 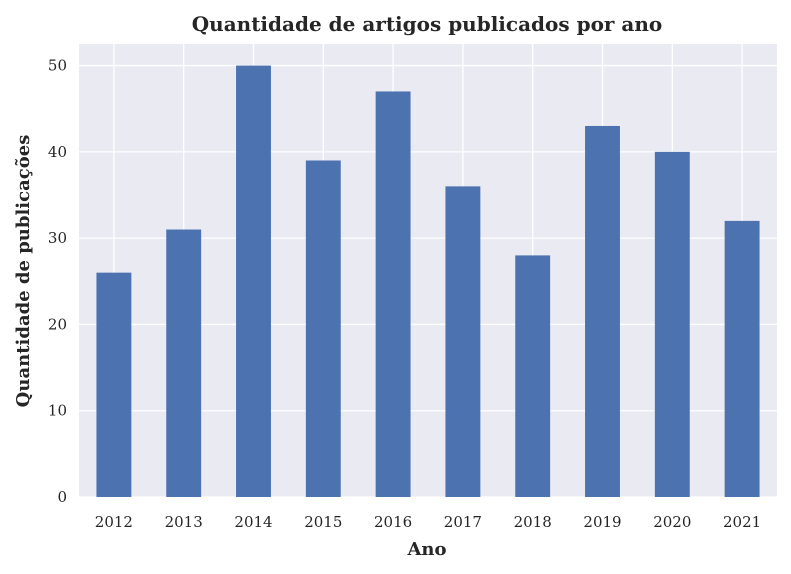 I want to click on x-tick-label: 2018, so click(x=533, y=522).